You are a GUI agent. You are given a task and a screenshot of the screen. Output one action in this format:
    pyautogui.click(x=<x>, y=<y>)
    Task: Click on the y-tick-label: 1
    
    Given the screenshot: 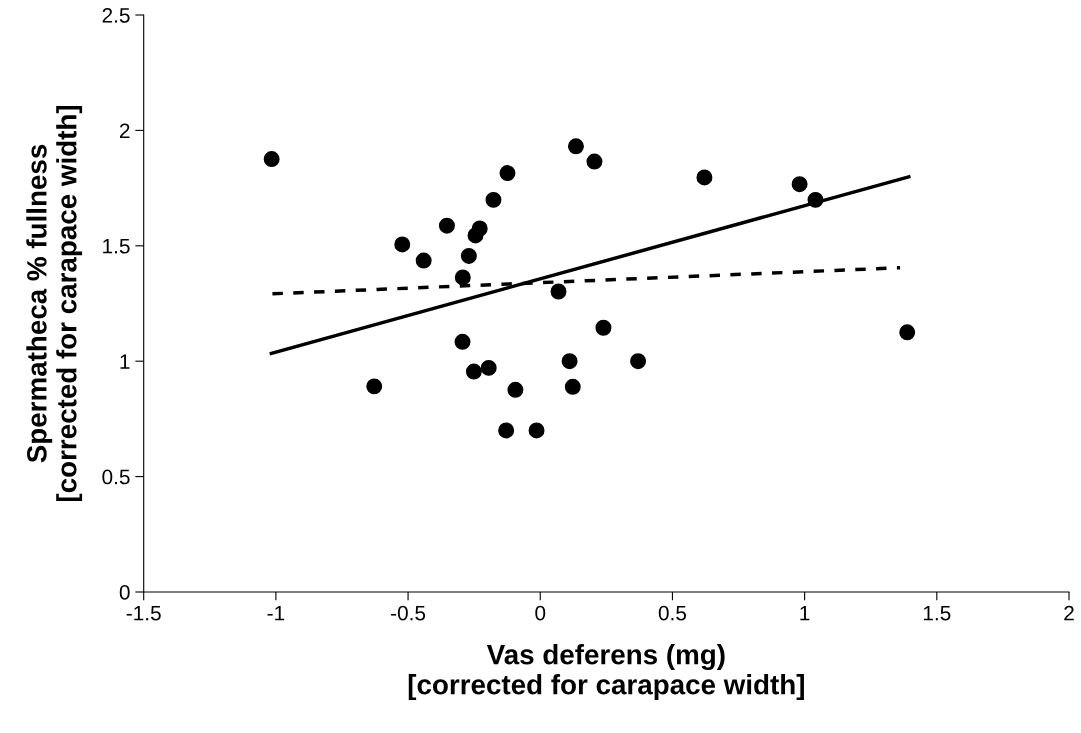 What is the action you would take?
    pyautogui.click(x=125, y=361)
    